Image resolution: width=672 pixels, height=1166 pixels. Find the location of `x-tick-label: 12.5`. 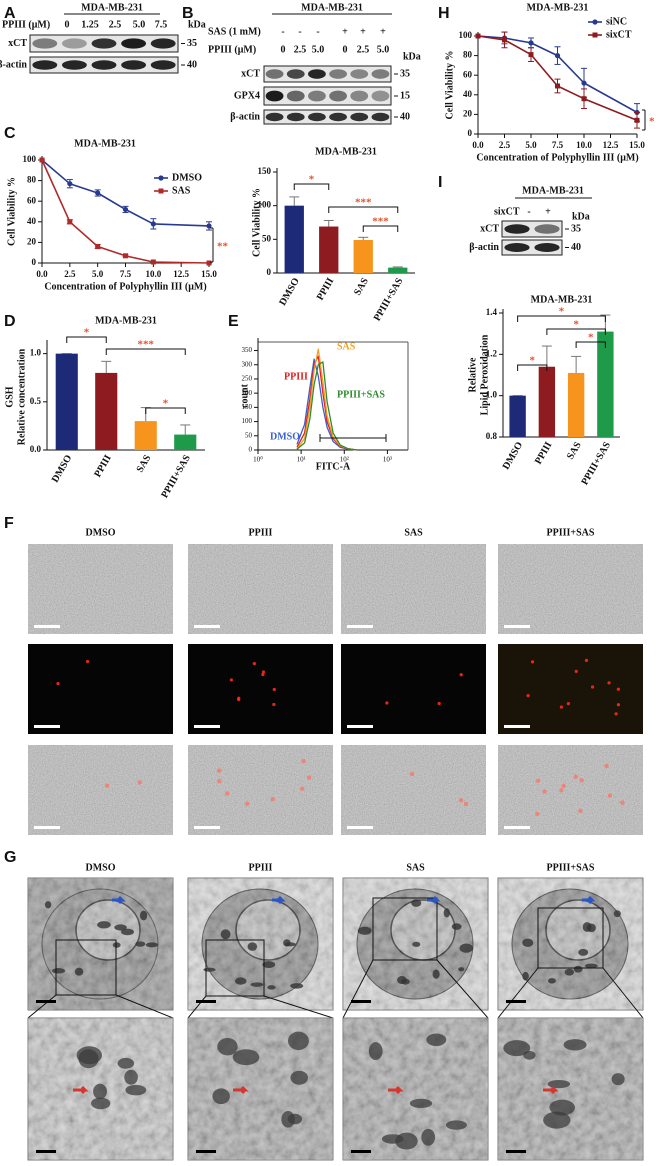

x-tick-label: 12.5 is located at coordinates (181, 274).